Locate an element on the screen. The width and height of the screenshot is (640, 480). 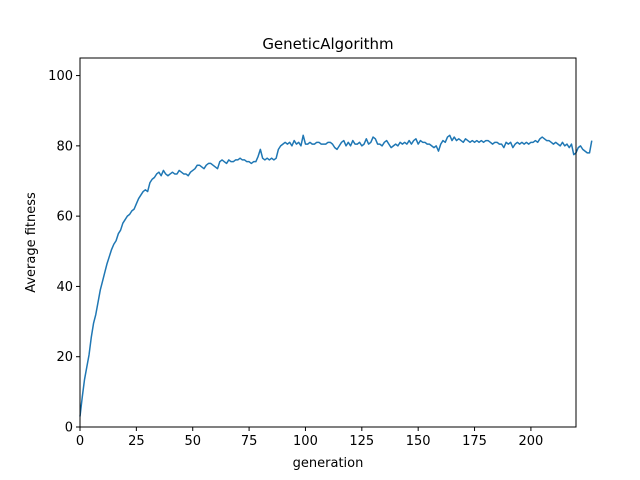
x-axis-ticks: 0 25 50 75 100 125 150 175 200 is located at coordinates (309, 438).